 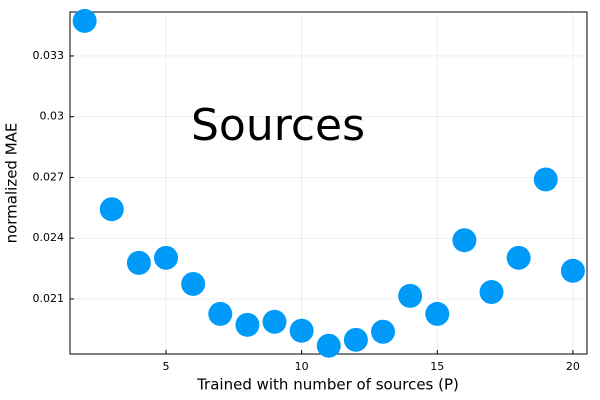 What do you see at coordinates (49, 176) in the screenshot?
I see `y-tick-label: 0.027` at bounding box center [49, 176].